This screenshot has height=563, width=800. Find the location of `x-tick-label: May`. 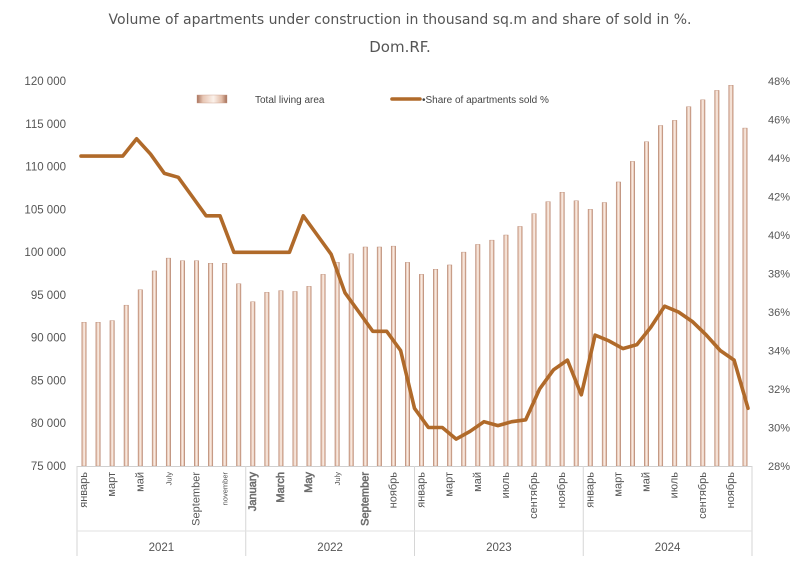

x-tick-label: May is located at coordinates (309, 482).